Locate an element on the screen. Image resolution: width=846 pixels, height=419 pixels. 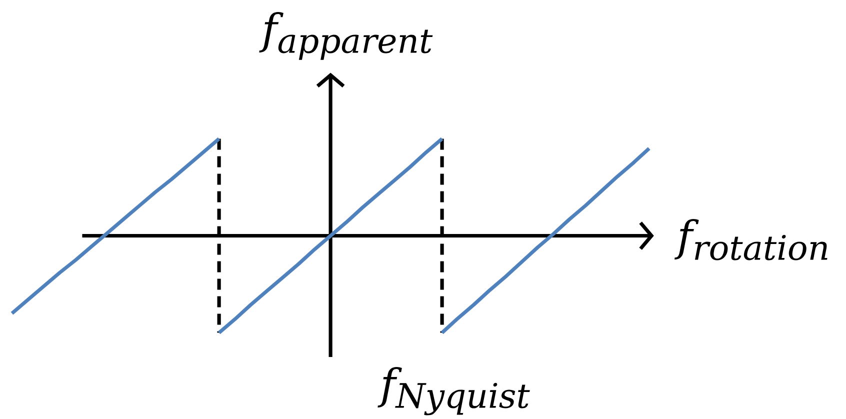
x-axis-title: f$_{rotation}$ is located at coordinates (751, 239).